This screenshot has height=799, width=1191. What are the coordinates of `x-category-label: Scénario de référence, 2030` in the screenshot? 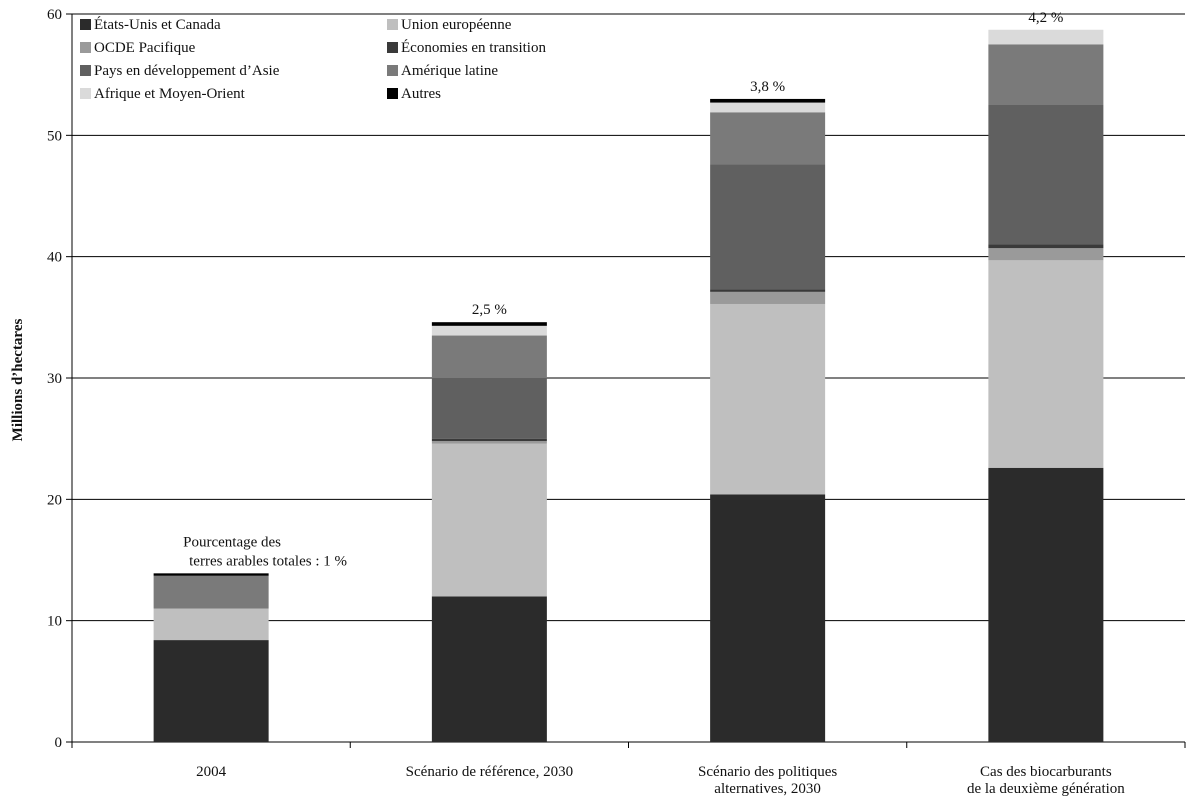 It's located at (489, 772).